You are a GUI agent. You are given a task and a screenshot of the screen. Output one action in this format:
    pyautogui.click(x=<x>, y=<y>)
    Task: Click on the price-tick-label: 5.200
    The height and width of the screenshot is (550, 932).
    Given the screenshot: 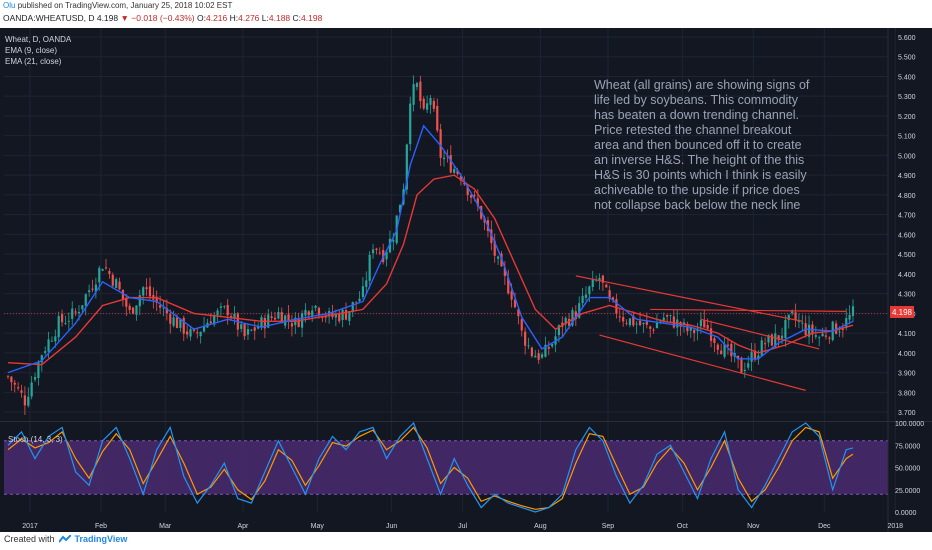 What is the action you would take?
    pyautogui.click(x=907, y=117)
    